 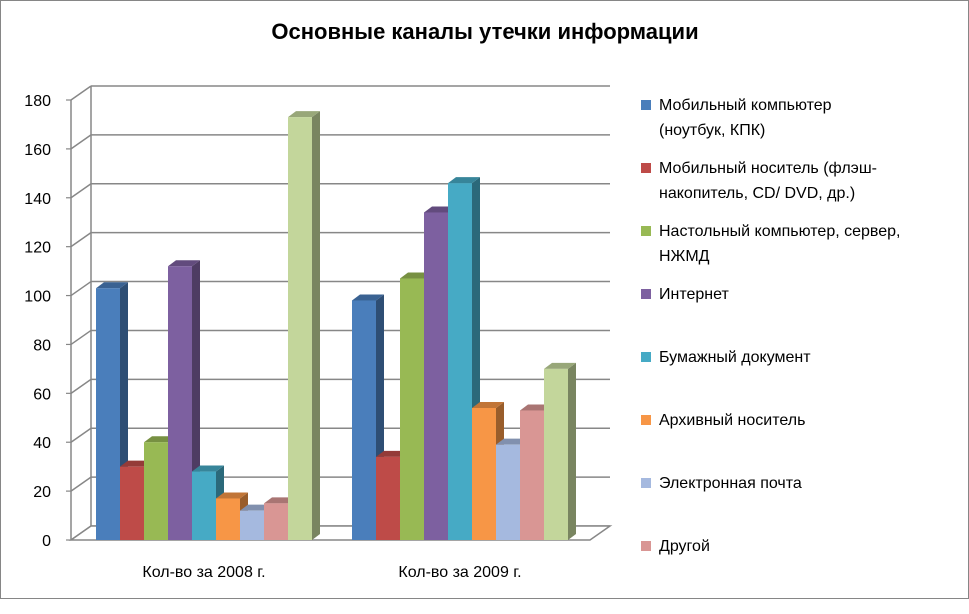 I want to click on legend-label: Электронная почта, so click(x=809, y=483).